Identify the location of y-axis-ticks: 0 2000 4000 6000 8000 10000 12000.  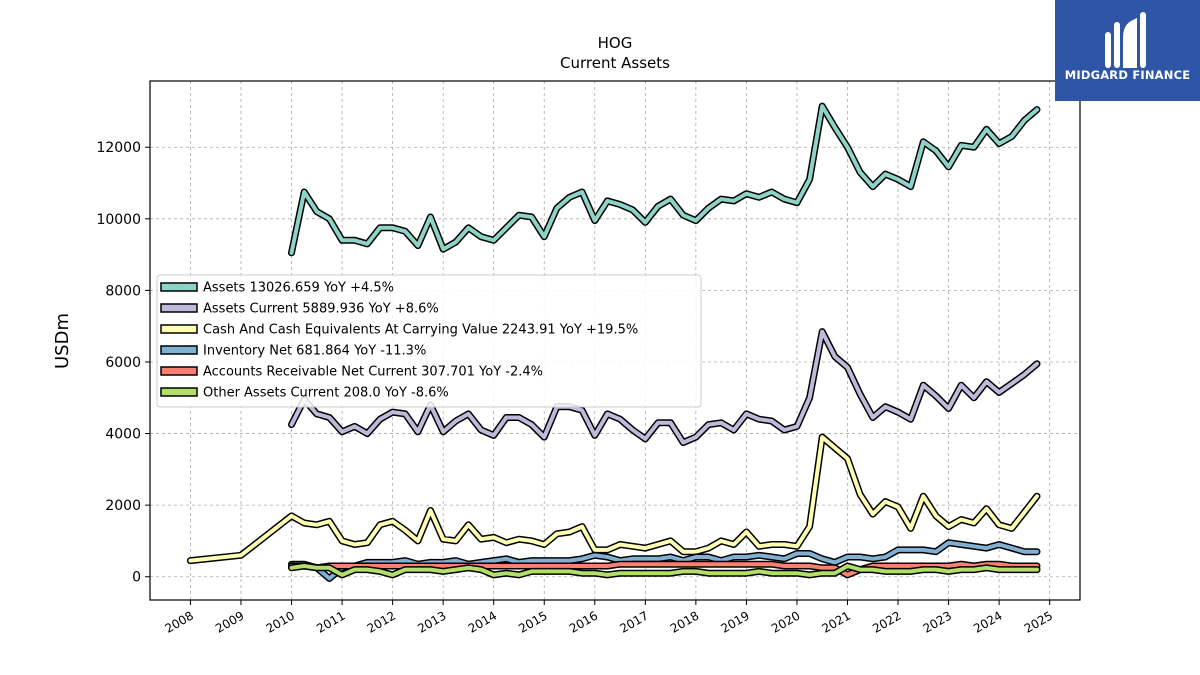
(123, 363).